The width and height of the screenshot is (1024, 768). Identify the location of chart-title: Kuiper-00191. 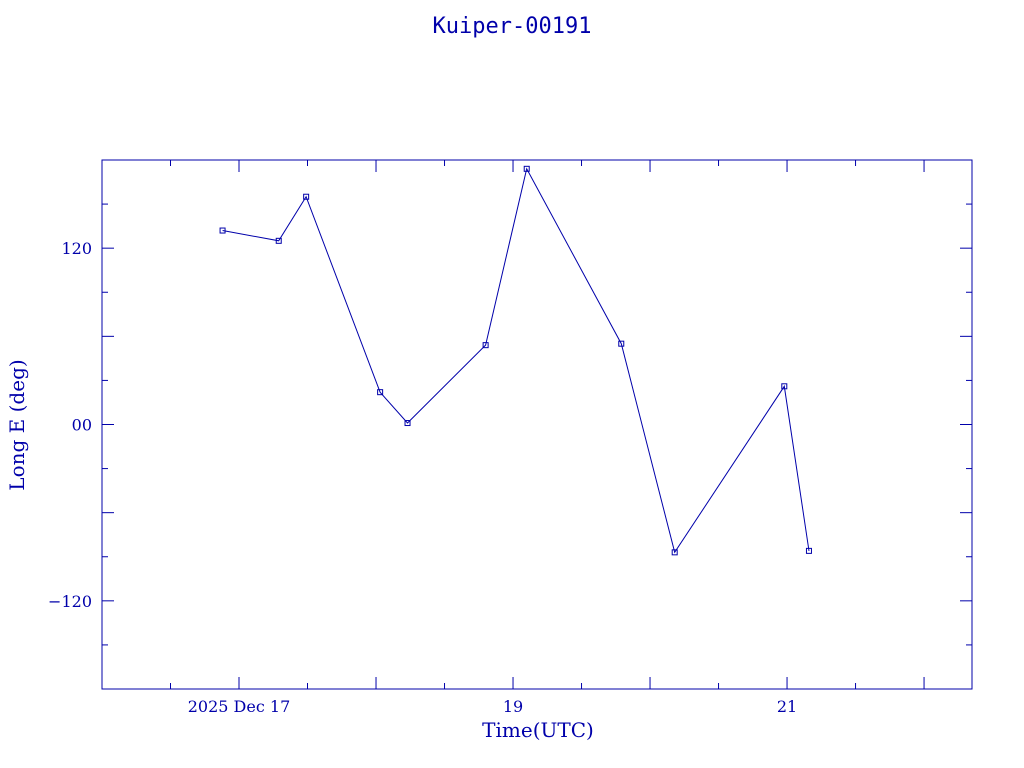
(512, 26).